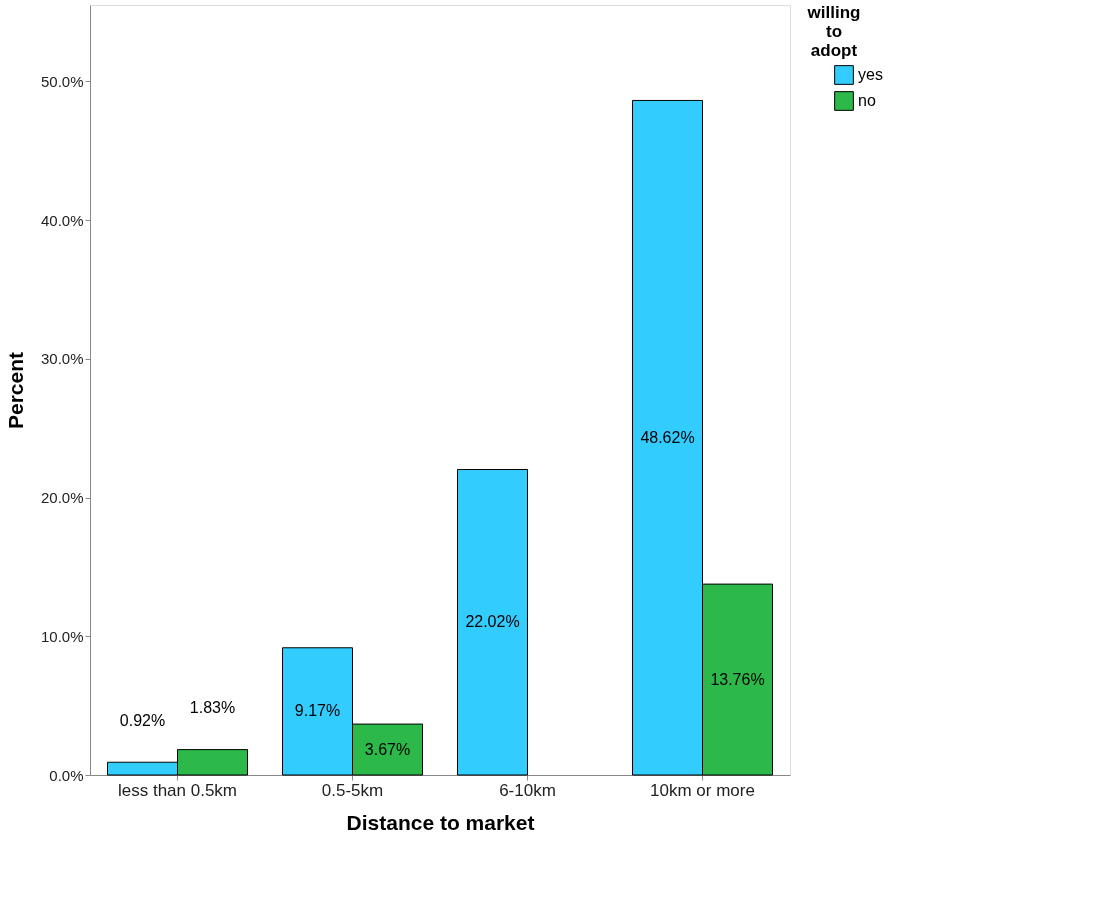  What do you see at coordinates (62, 636) in the screenshot?
I see `y-tick-label: 10.0%` at bounding box center [62, 636].